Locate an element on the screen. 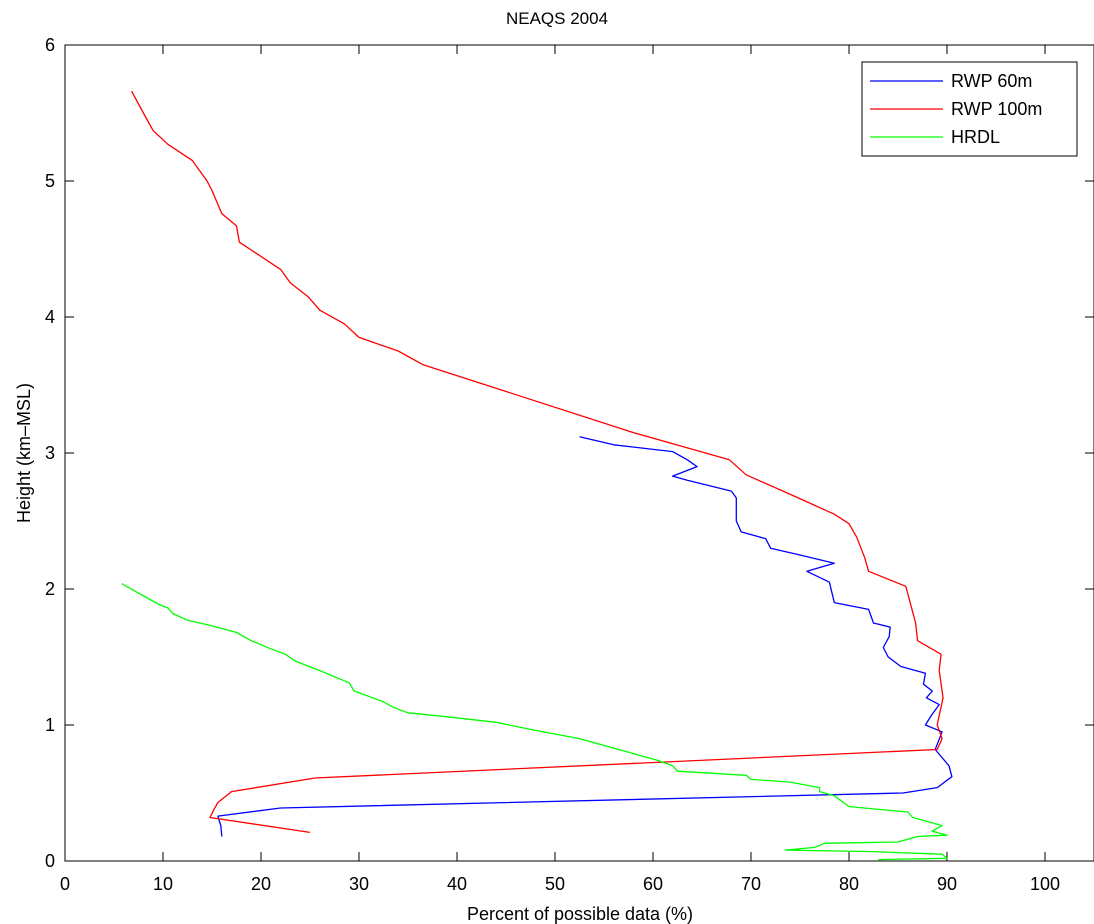 This screenshot has height=924, width=1094. x-axis-title: Percent of possible data (%) is located at coordinates (580, 914).